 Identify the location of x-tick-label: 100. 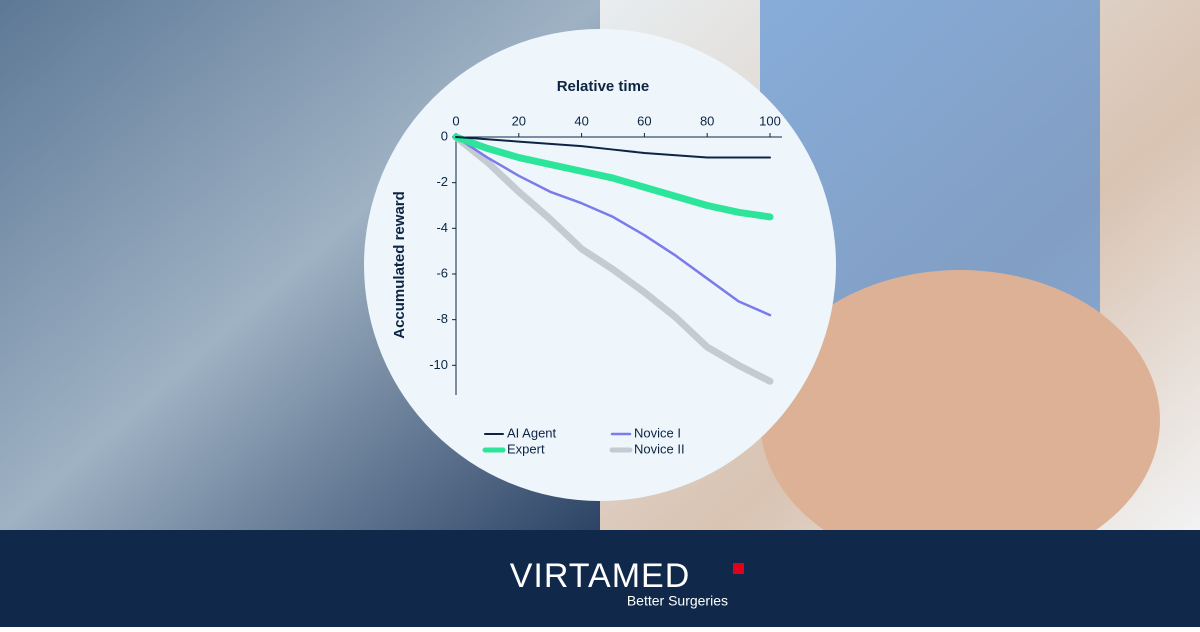
(770, 120).